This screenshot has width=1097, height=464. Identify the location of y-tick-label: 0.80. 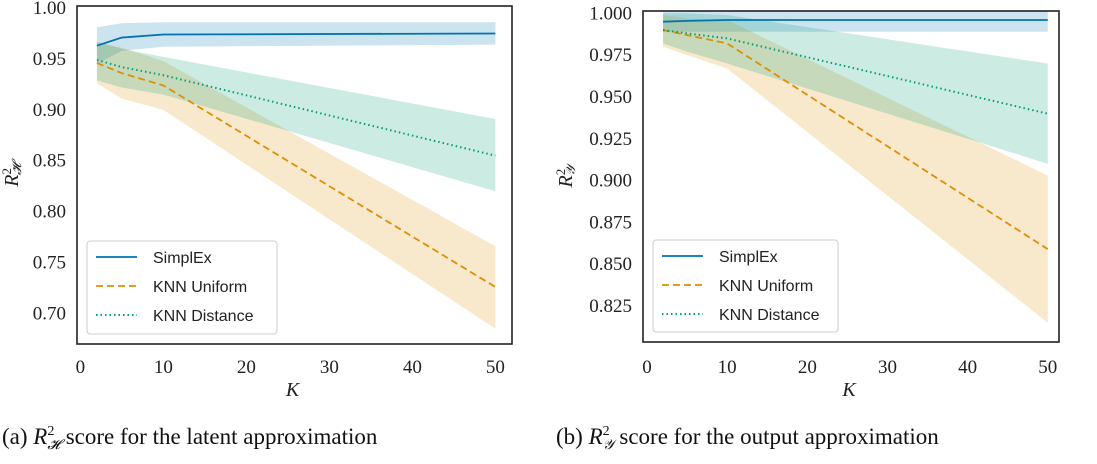
(49, 212).